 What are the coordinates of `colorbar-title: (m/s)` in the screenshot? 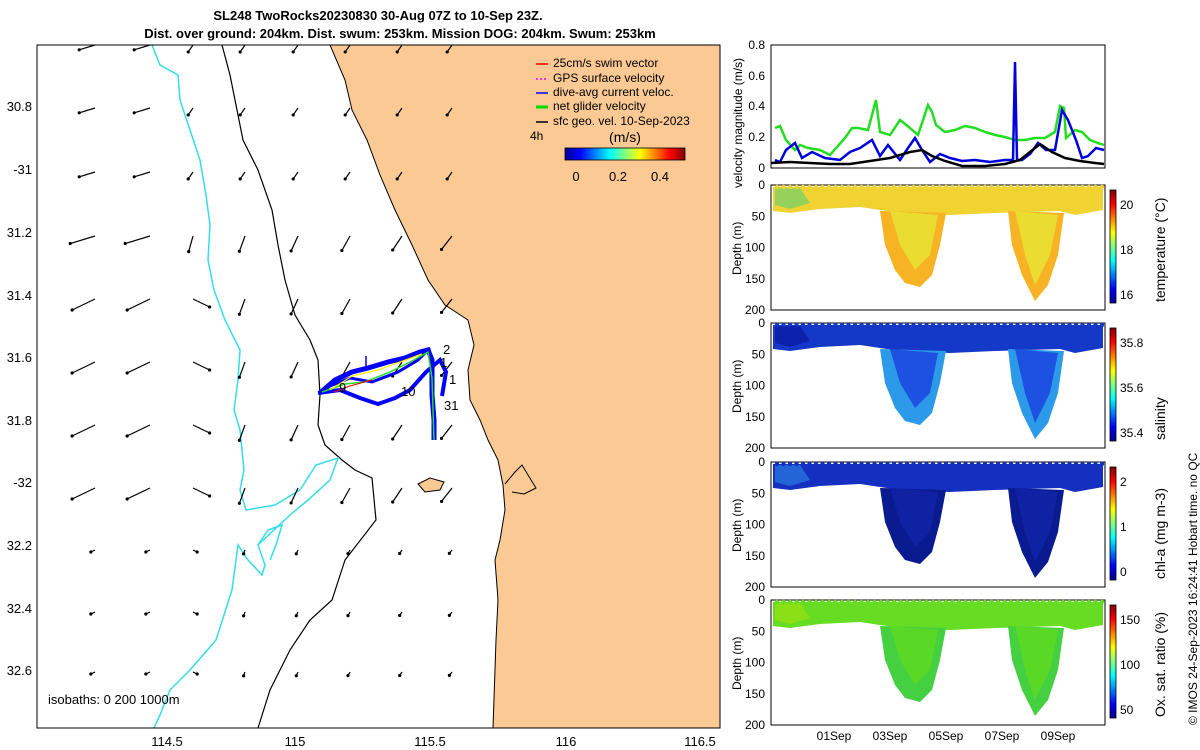 It's located at (625, 137).